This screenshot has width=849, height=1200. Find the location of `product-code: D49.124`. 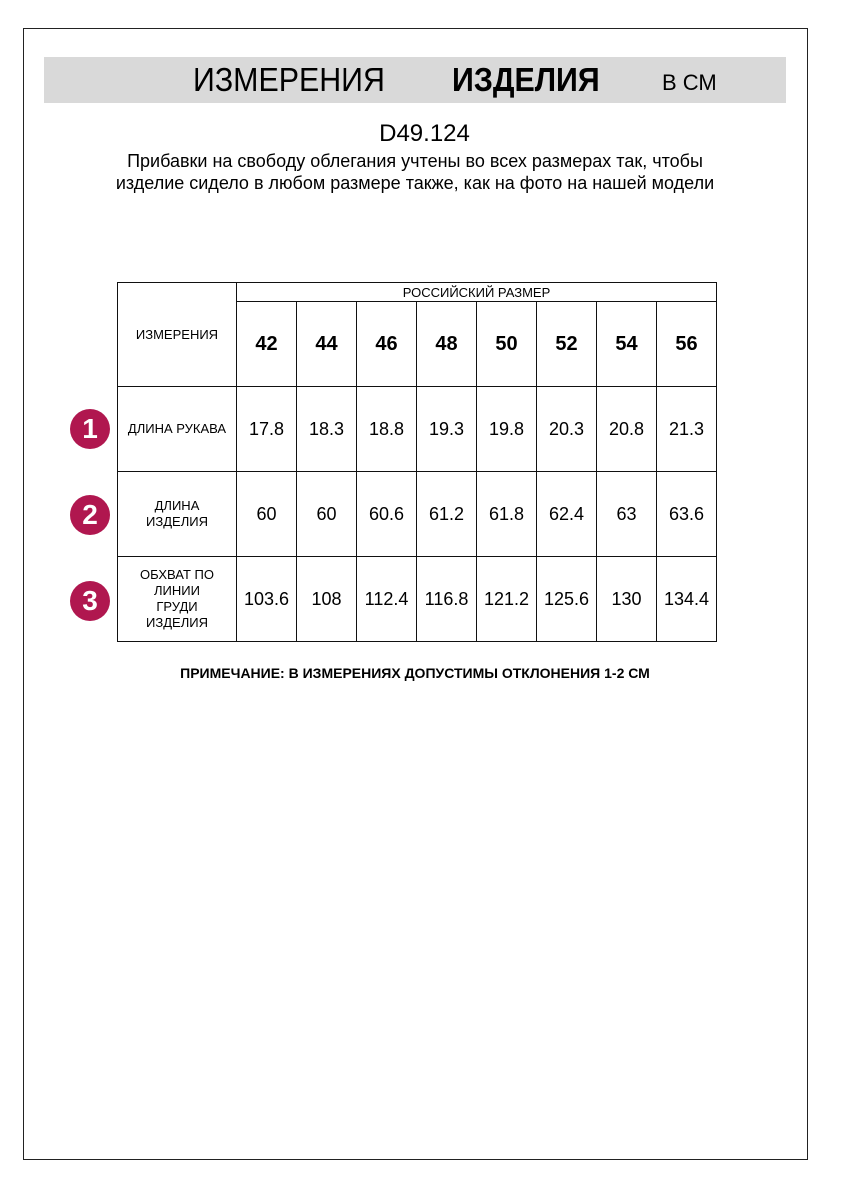

product-code: D49.124 is located at coordinates (424, 133).